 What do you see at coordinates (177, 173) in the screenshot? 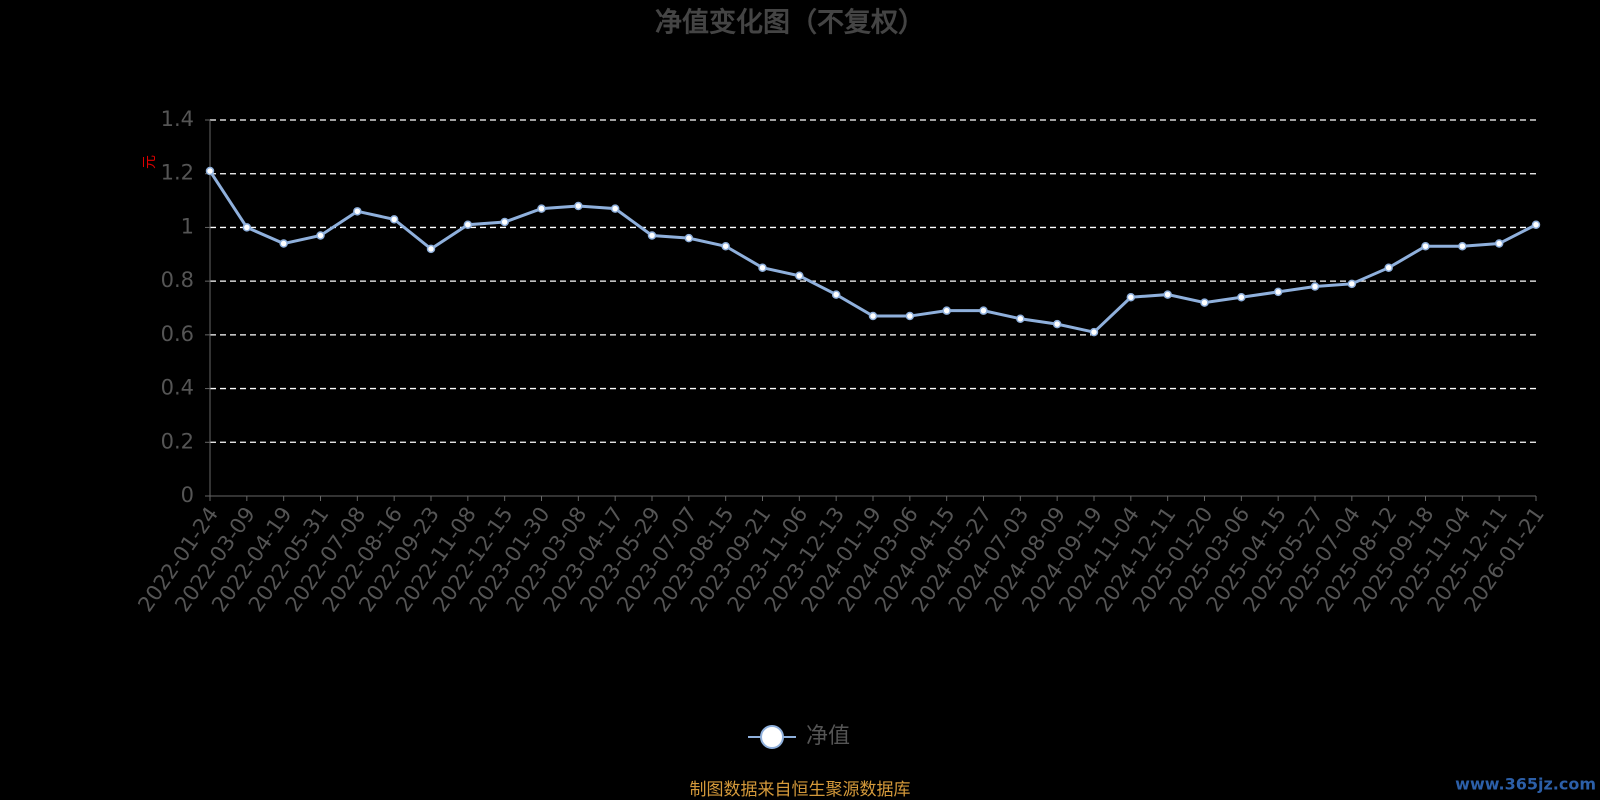
I see `y-tick-label: 1.2` at bounding box center [177, 173].